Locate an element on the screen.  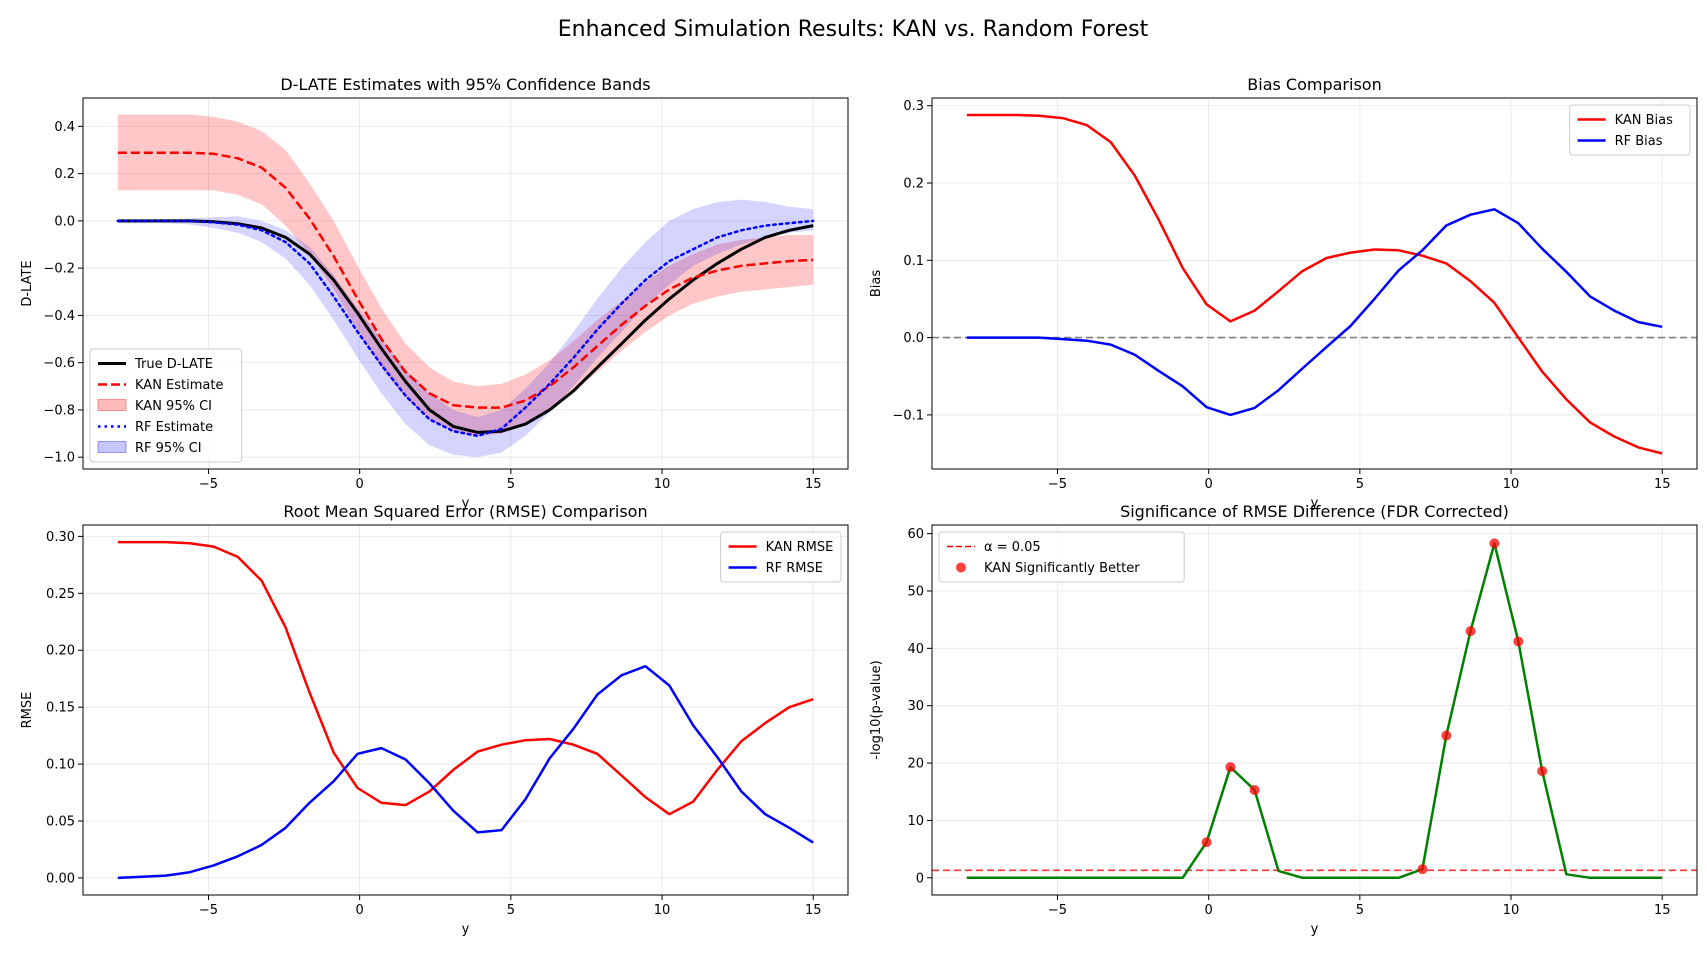
y-tick-label: 0.20 is located at coordinates (60, 651).